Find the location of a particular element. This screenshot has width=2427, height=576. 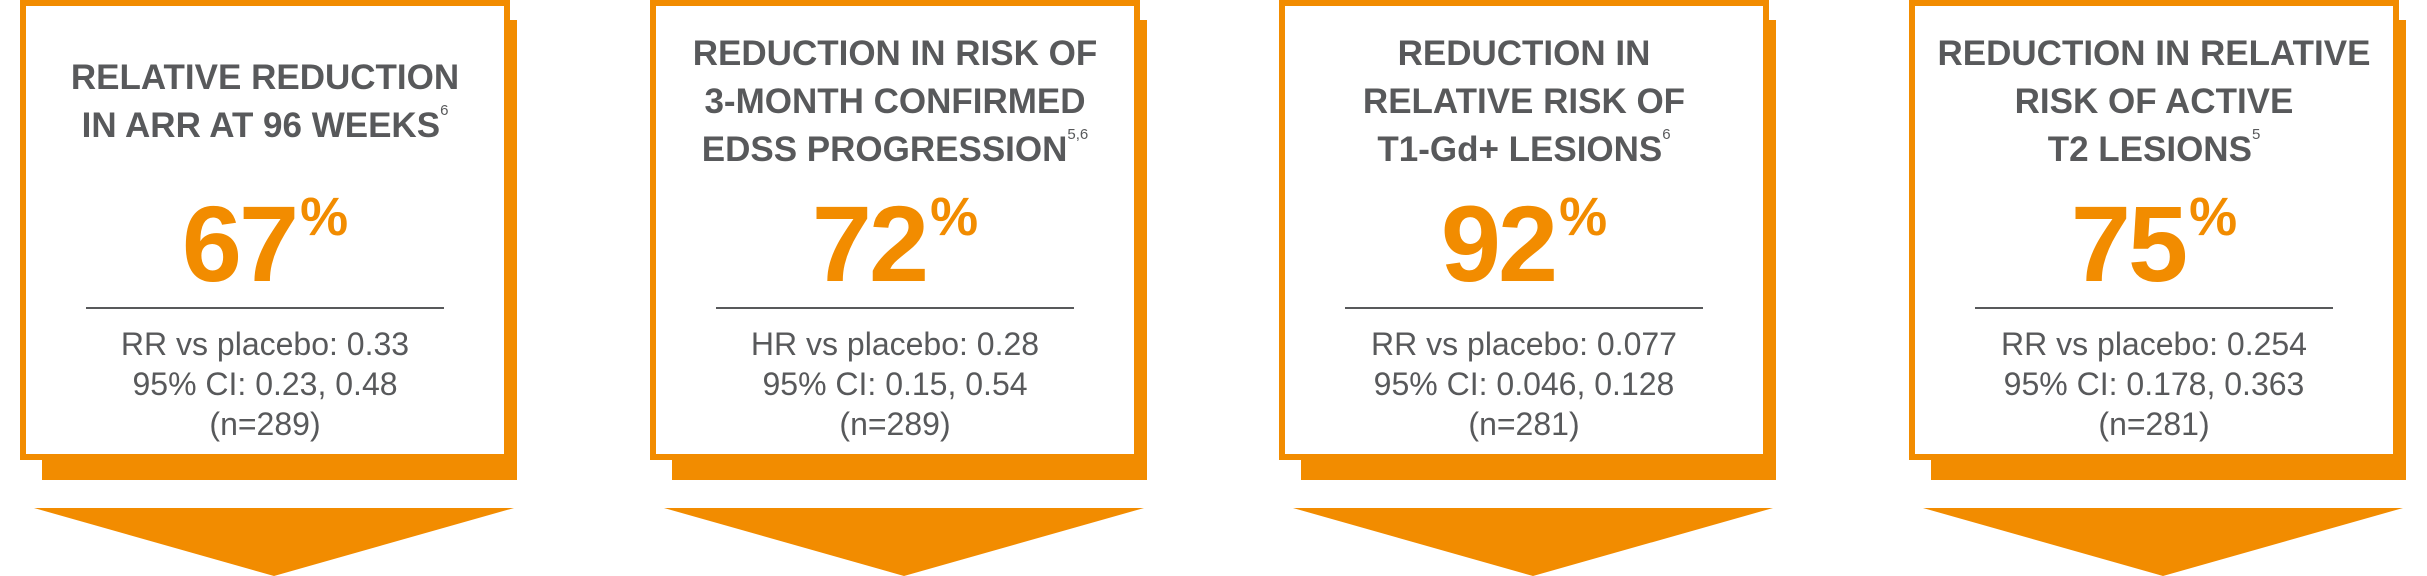

heading-line: REDUCTION IN RISK OF is located at coordinates (895, 53).